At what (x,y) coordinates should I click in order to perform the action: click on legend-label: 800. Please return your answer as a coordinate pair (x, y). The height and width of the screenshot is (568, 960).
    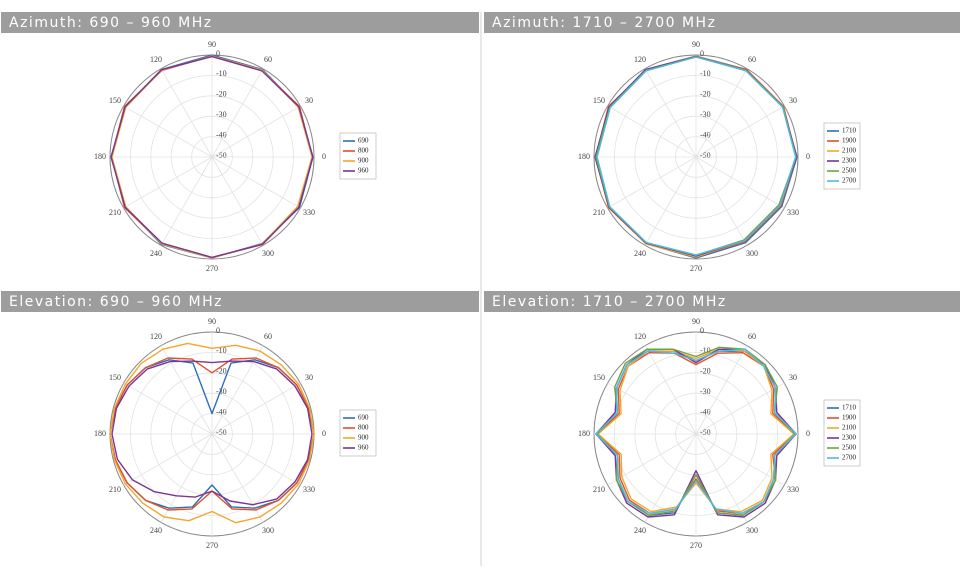
    Looking at the image, I should click on (363, 428).